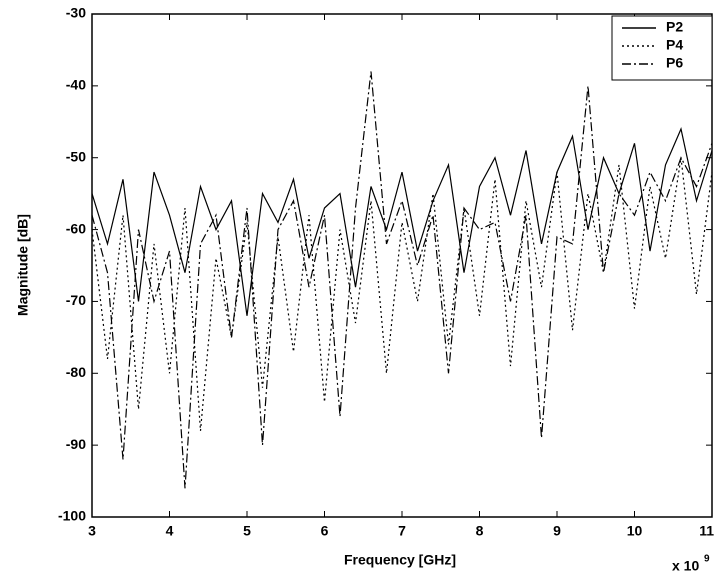 The image size is (714, 580). Describe the element at coordinates (685, 566) in the screenshot. I see `x-multiplier: x 10` at that location.